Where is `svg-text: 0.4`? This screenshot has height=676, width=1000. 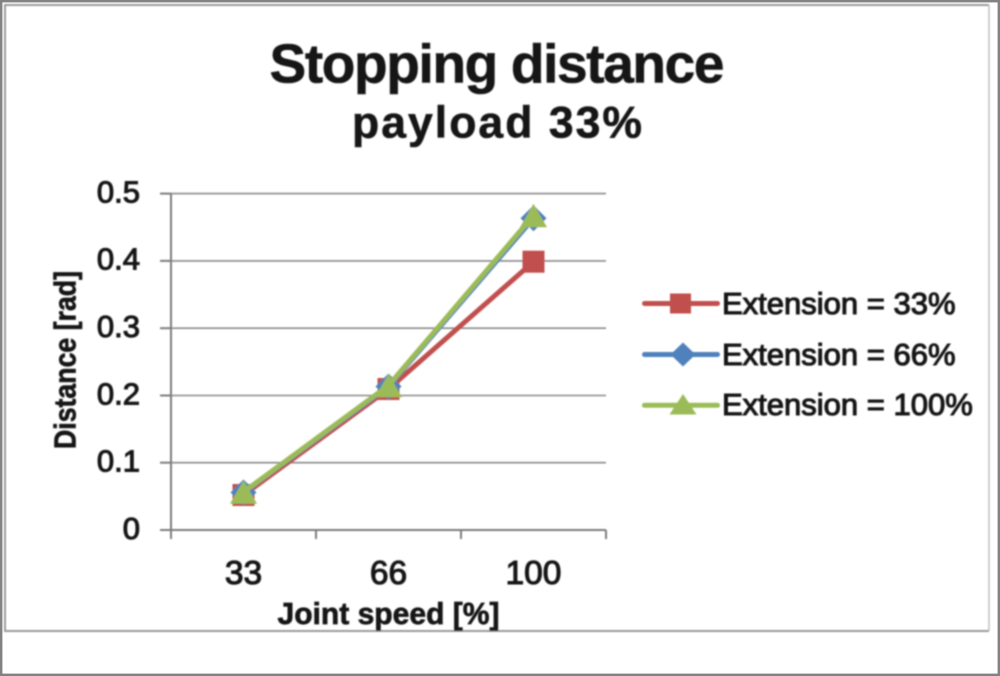
svg-text: 0.4 is located at coordinates (118, 259).